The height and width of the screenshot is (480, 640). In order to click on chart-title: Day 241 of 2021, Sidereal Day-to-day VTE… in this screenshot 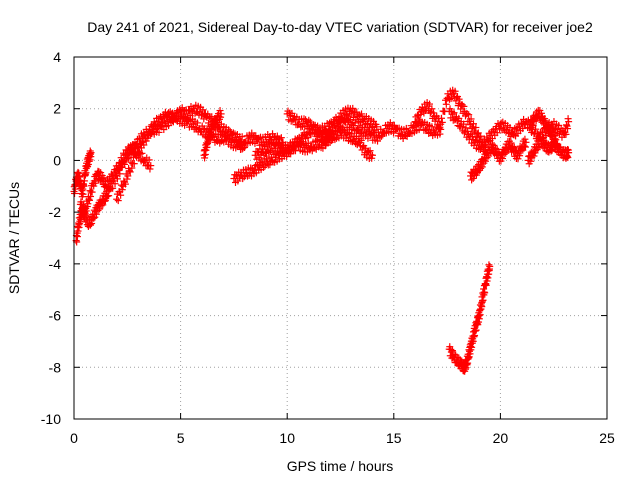, I will do `click(340, 27)`.